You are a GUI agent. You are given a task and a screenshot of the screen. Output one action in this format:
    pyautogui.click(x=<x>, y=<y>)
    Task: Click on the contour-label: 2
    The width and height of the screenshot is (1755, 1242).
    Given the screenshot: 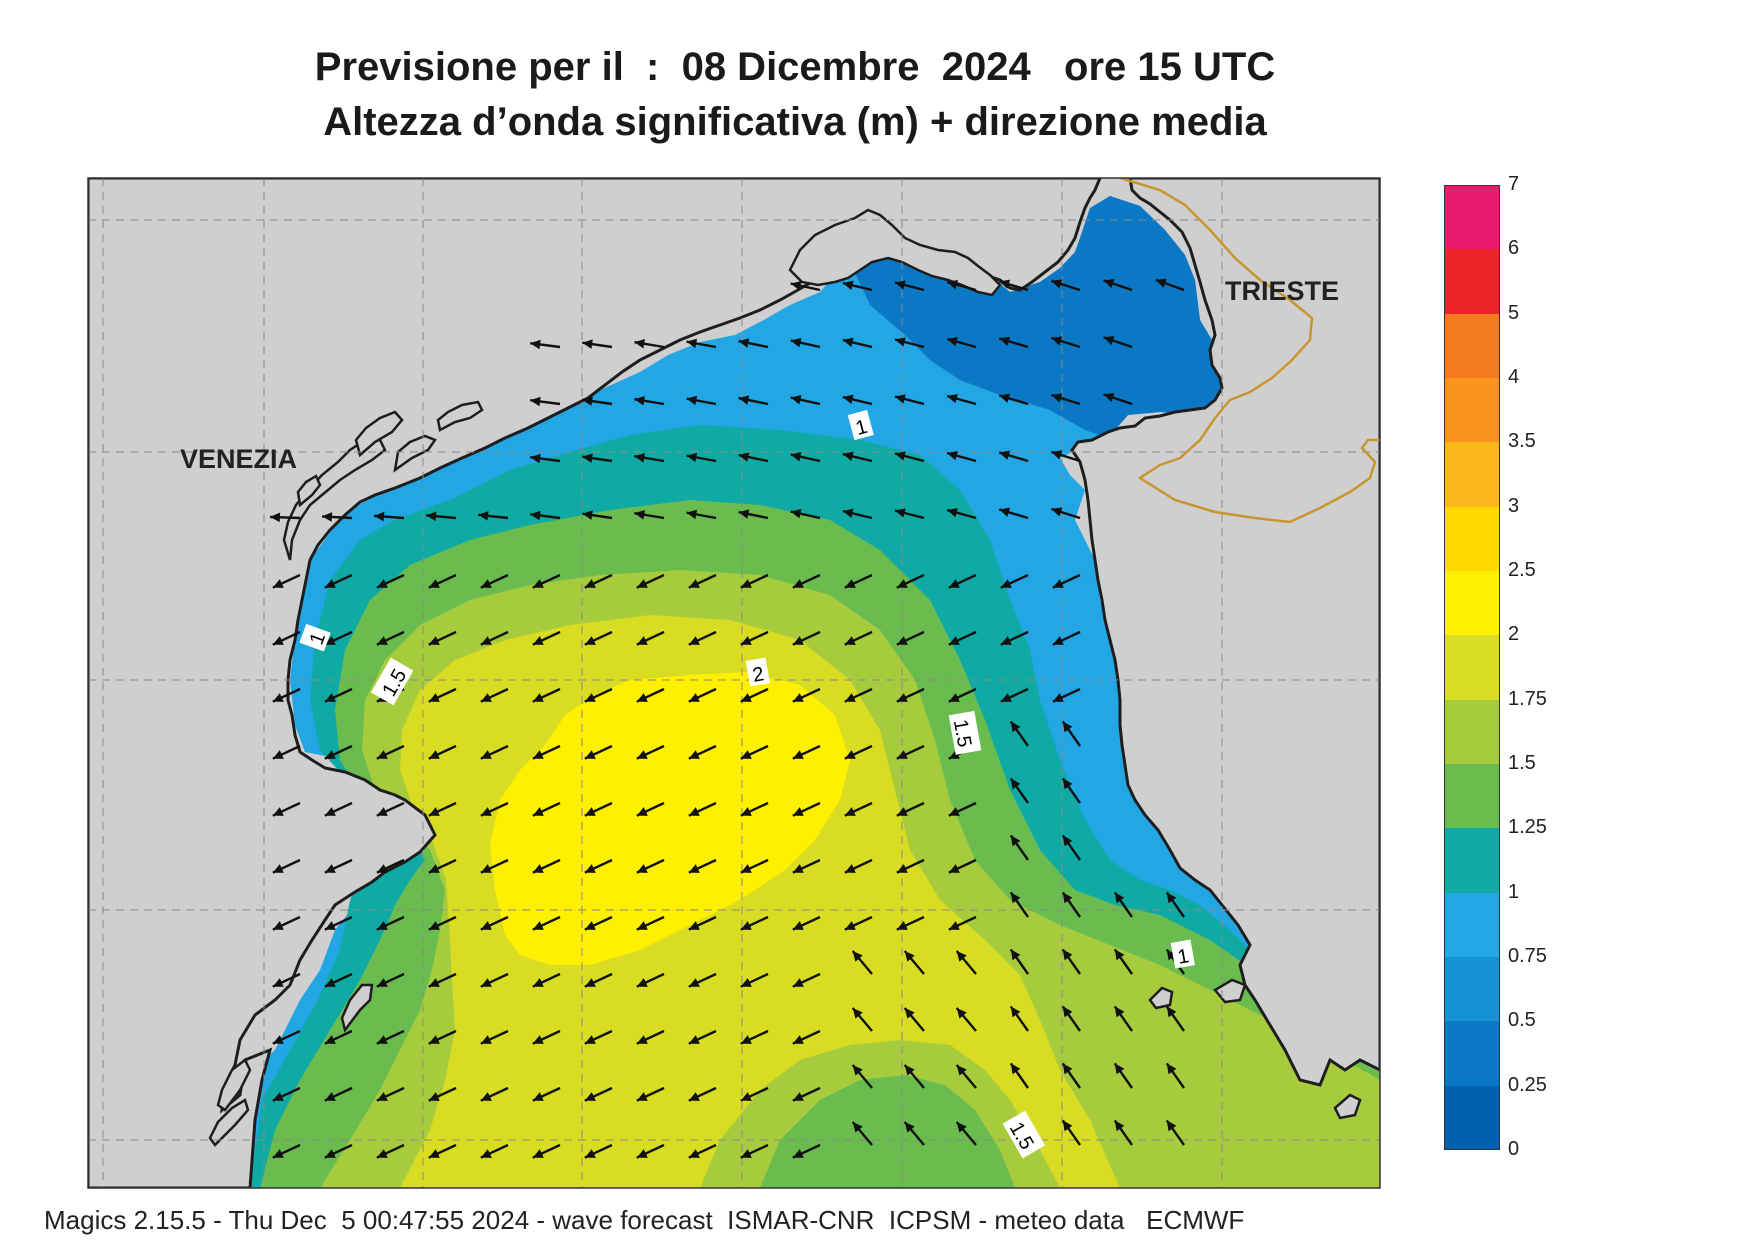 What is the action you would take?
    pyautogui.click(x=757, y=672)
    